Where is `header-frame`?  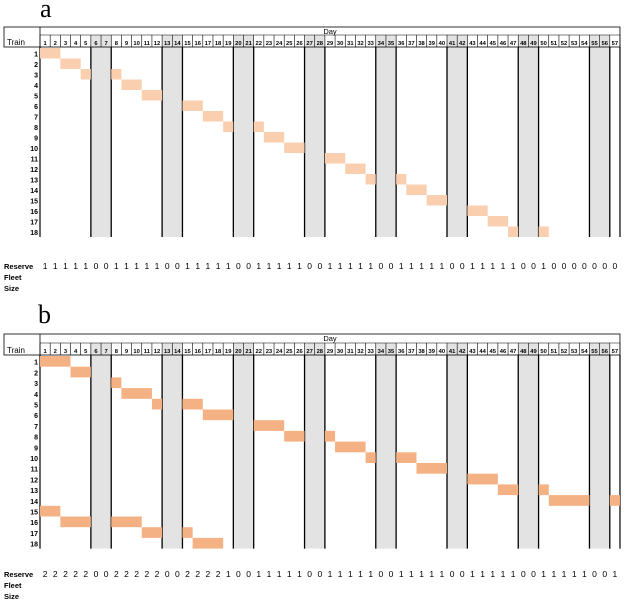 header-frame is located at coordinates (312, 344).